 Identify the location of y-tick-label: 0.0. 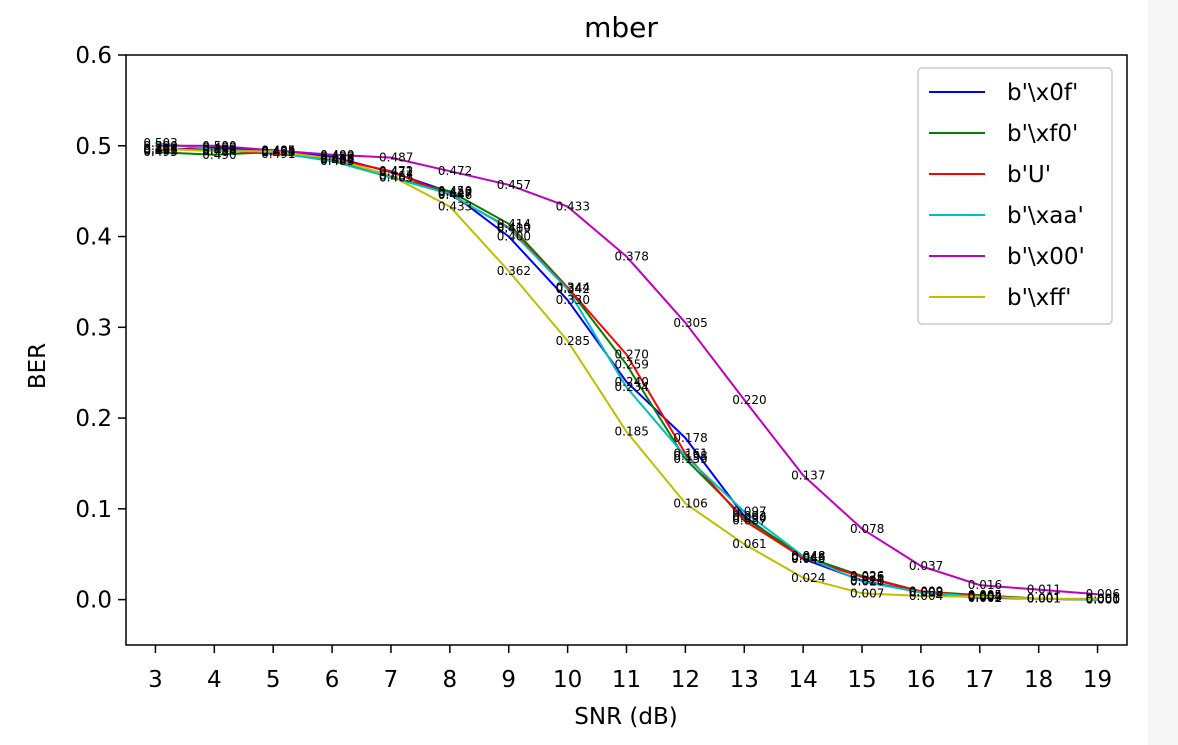
(93, 601).